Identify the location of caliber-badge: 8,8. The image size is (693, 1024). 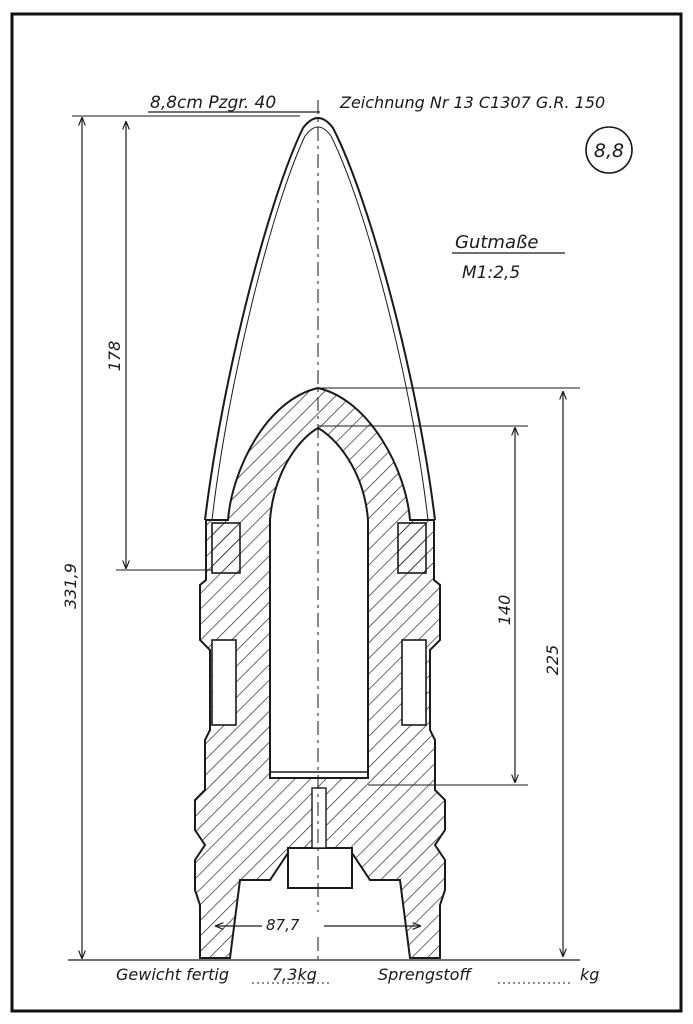
(609, 150).